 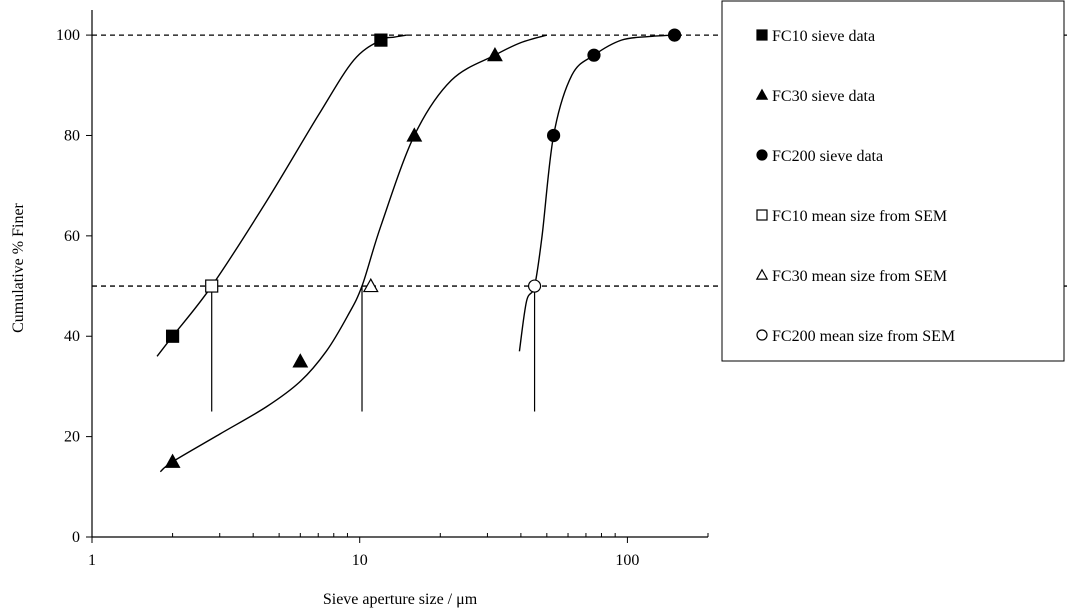 I want to click on y-tick-label: 60, so click(x=72, y=236).